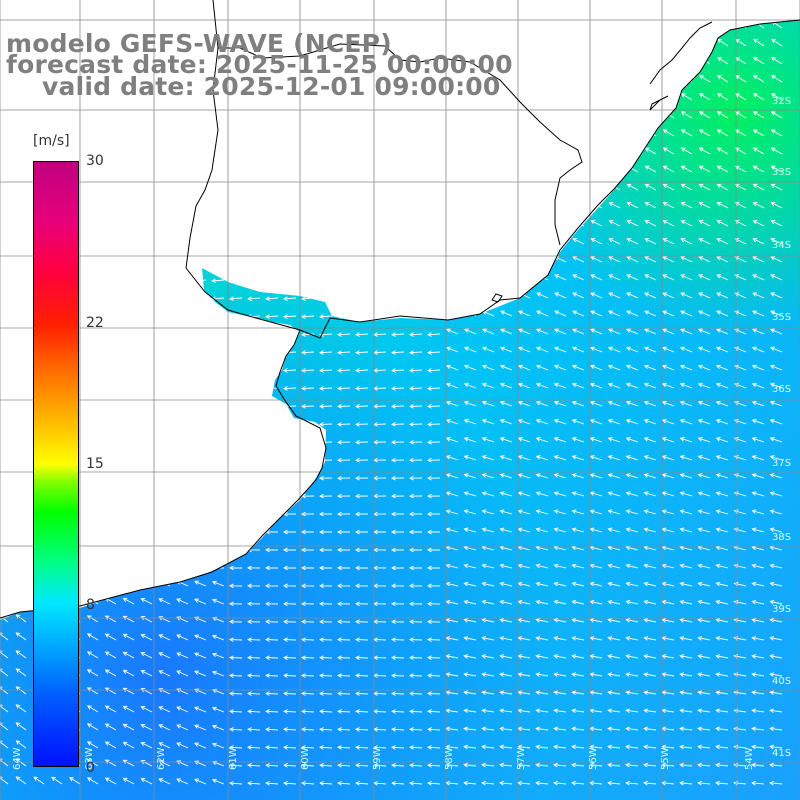 Image resolution: width=800 pixels, height=800 pixels. Describe the element at coordinates (781, 101) in the screenshot. I see `lat-label: 32S` at that location.